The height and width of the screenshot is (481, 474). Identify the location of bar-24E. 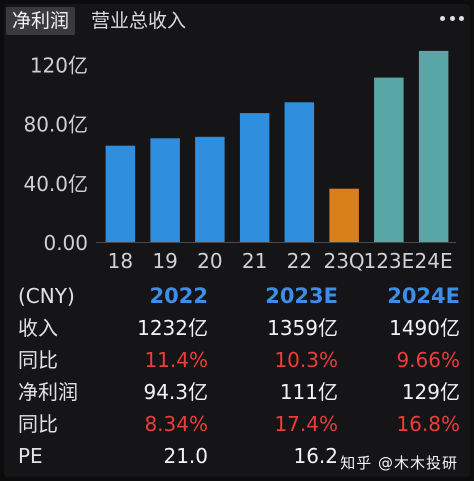
(433, 146).